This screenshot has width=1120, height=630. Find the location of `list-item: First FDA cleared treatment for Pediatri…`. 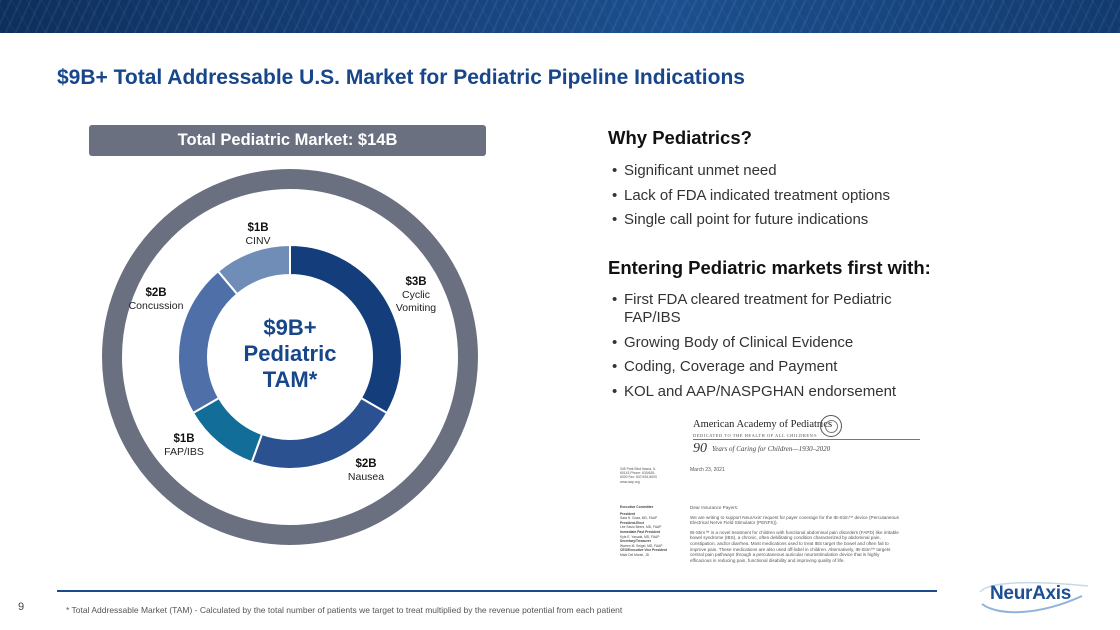

list-item: First FDA cleared treatment for Pediatri… is located at coordinates (772, 309).